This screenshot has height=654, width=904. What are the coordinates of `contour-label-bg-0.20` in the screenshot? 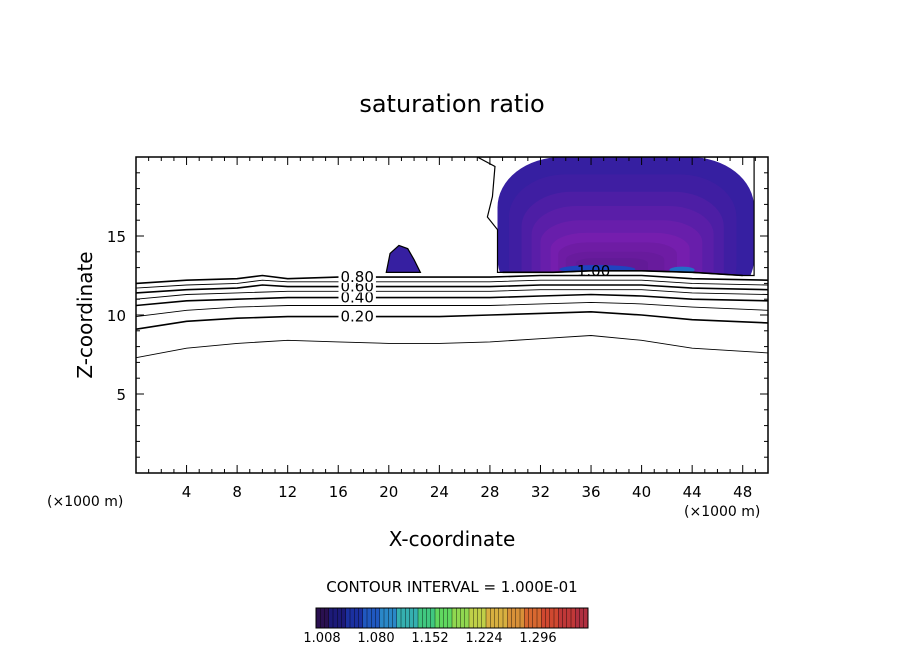 It's located at (357, 316).